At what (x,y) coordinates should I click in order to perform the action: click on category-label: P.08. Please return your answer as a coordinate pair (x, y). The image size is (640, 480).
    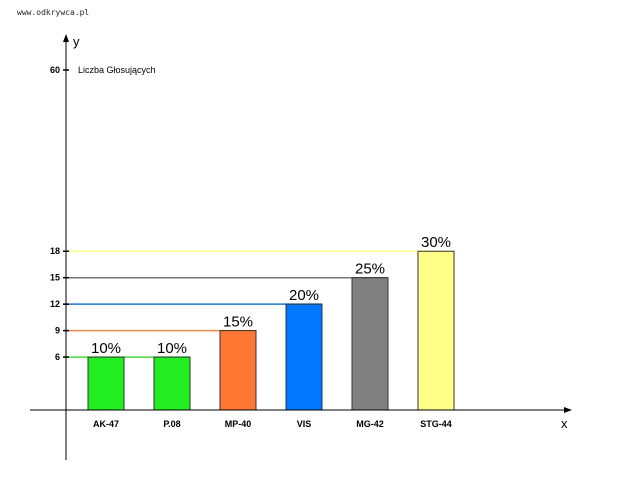
    Looking at the image, I should click on (171, 424).